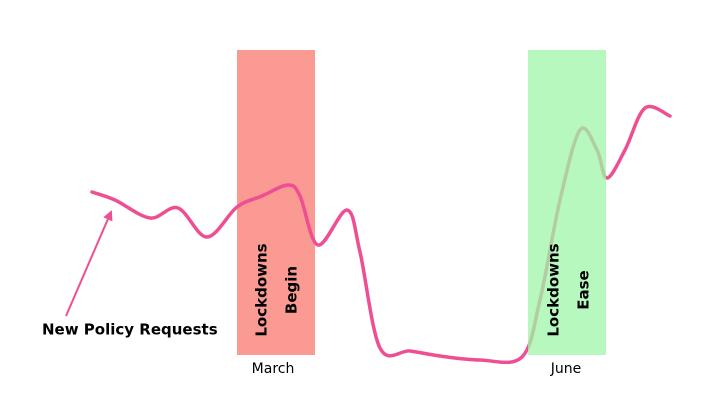  What do you see at coordinates (89, 263) in the screenshot?
I see `pointer-arrow` at bounding box center [89, 263].